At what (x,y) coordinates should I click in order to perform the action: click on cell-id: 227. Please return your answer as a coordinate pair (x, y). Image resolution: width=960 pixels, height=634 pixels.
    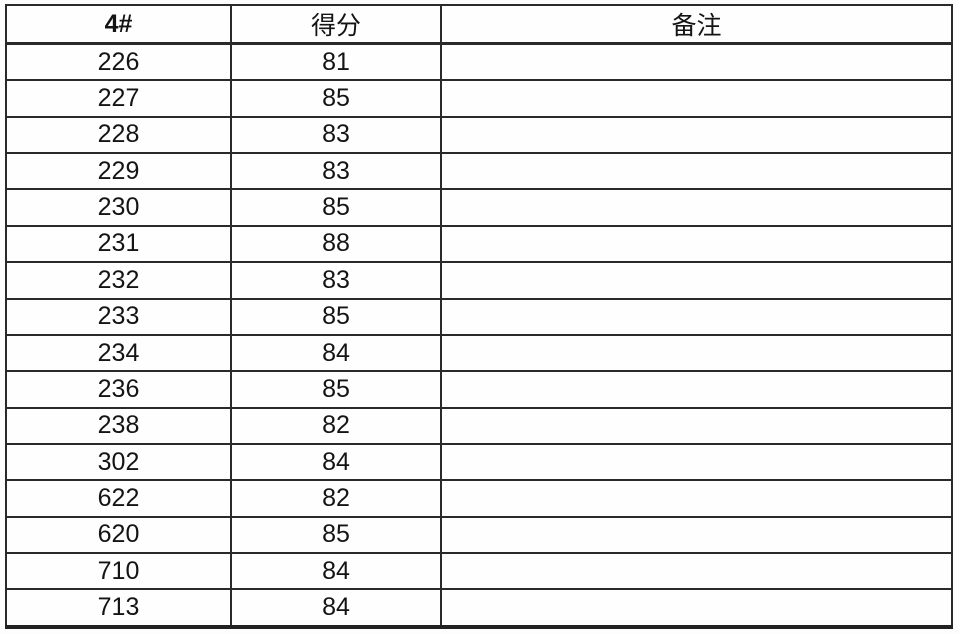
    Looking at the image, I should click on (118, 98).